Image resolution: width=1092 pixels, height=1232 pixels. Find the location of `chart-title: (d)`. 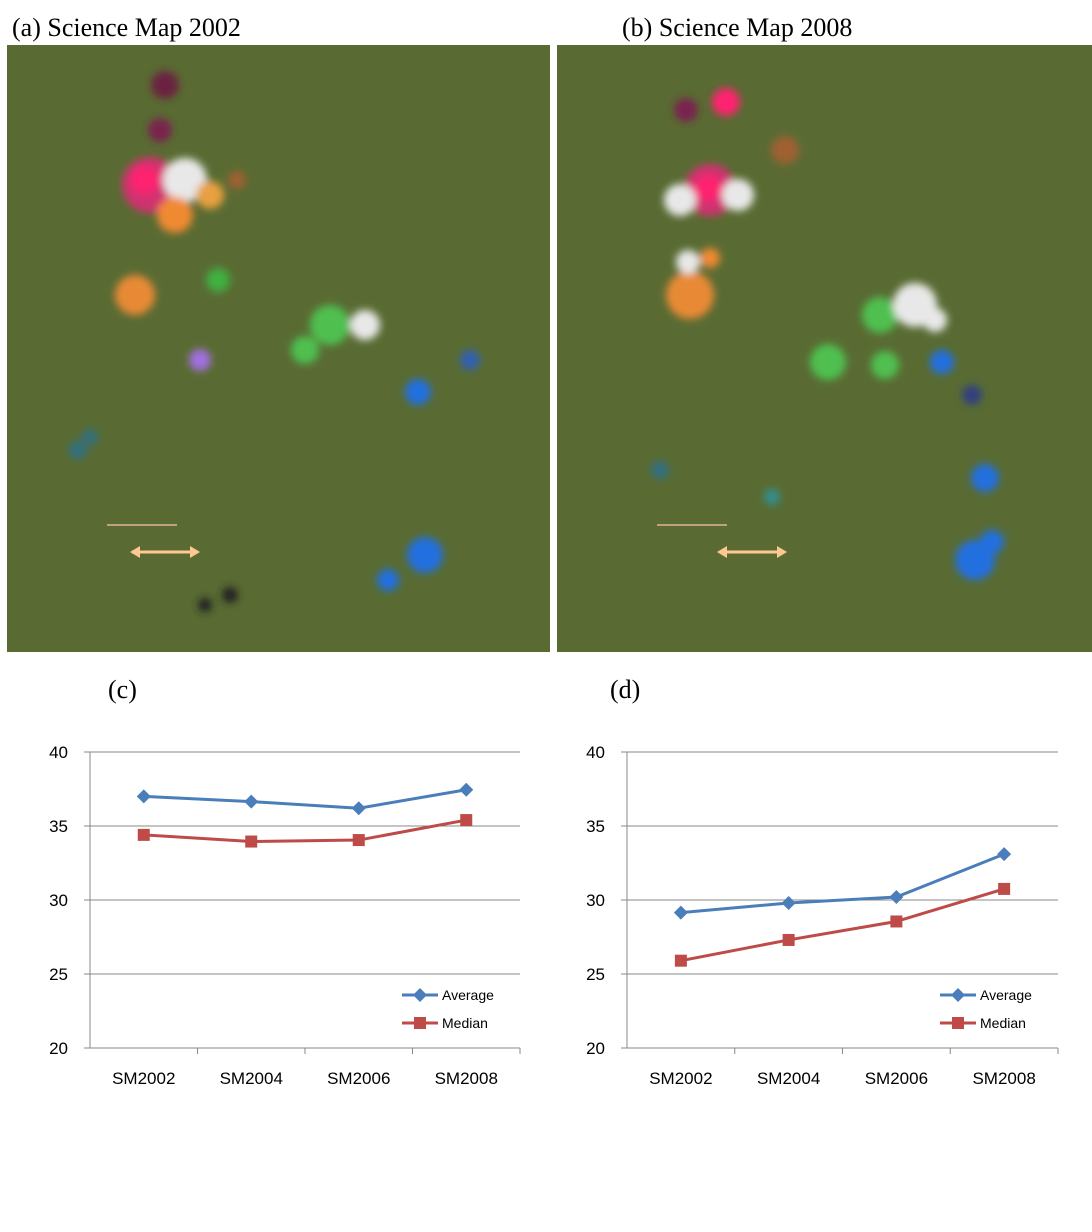

chart-title: (d) is located at coordinates (625, 689).